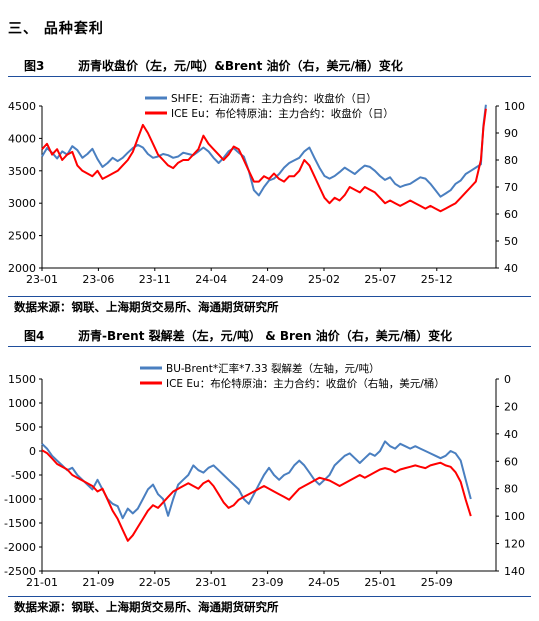  Describe the element at coordinates (274, 98) in the screenshot. I see `legend-label-1: SHFE：石油沥青：主力合约：收盘价（日）` at that location.